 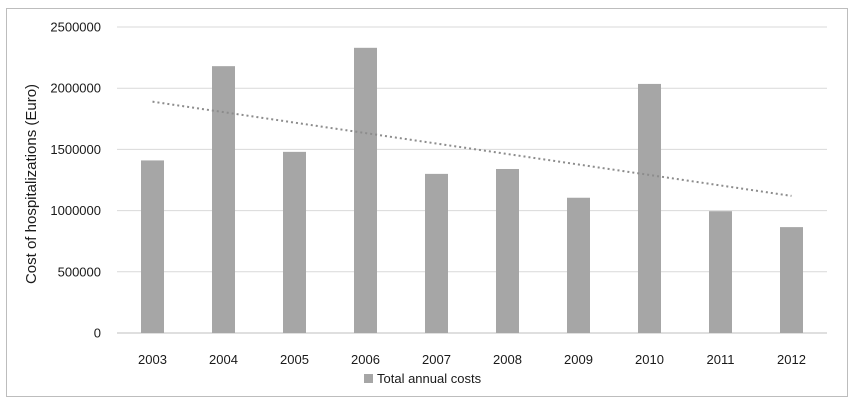 I want to click on x-tick-label: 2007, so click(x=436, y=359).